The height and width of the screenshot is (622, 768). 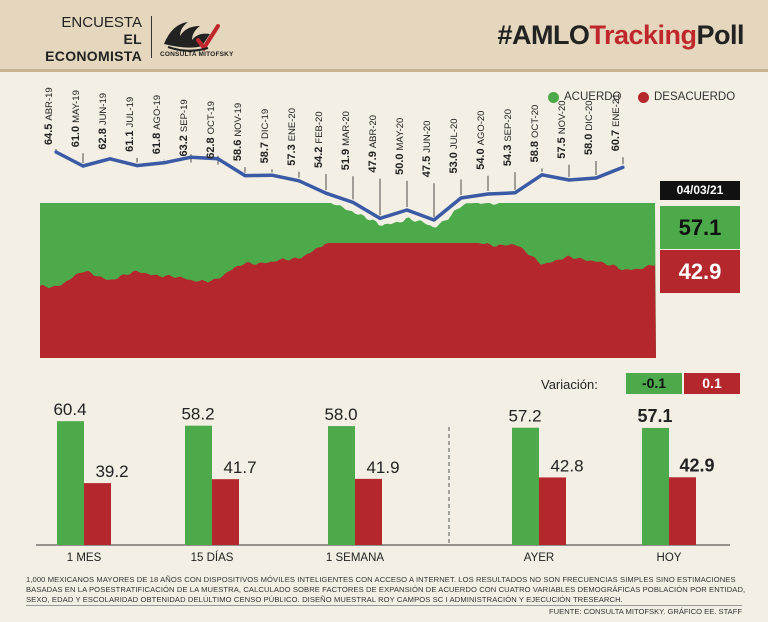 What do you see at coordinates (535, 121) in the screenshot?
I see `point-month: OCT-20` at bounding box center [535, 121].